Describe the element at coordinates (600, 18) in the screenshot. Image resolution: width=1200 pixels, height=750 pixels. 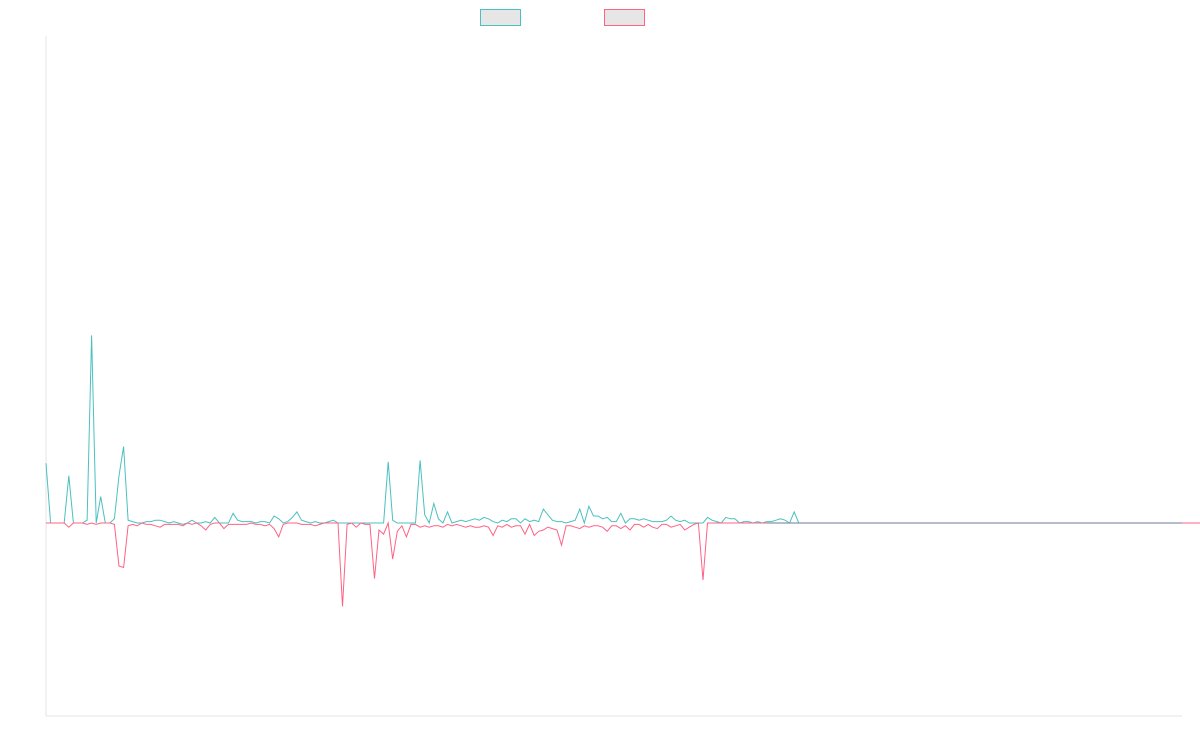
I see `chart-legend` at that location.